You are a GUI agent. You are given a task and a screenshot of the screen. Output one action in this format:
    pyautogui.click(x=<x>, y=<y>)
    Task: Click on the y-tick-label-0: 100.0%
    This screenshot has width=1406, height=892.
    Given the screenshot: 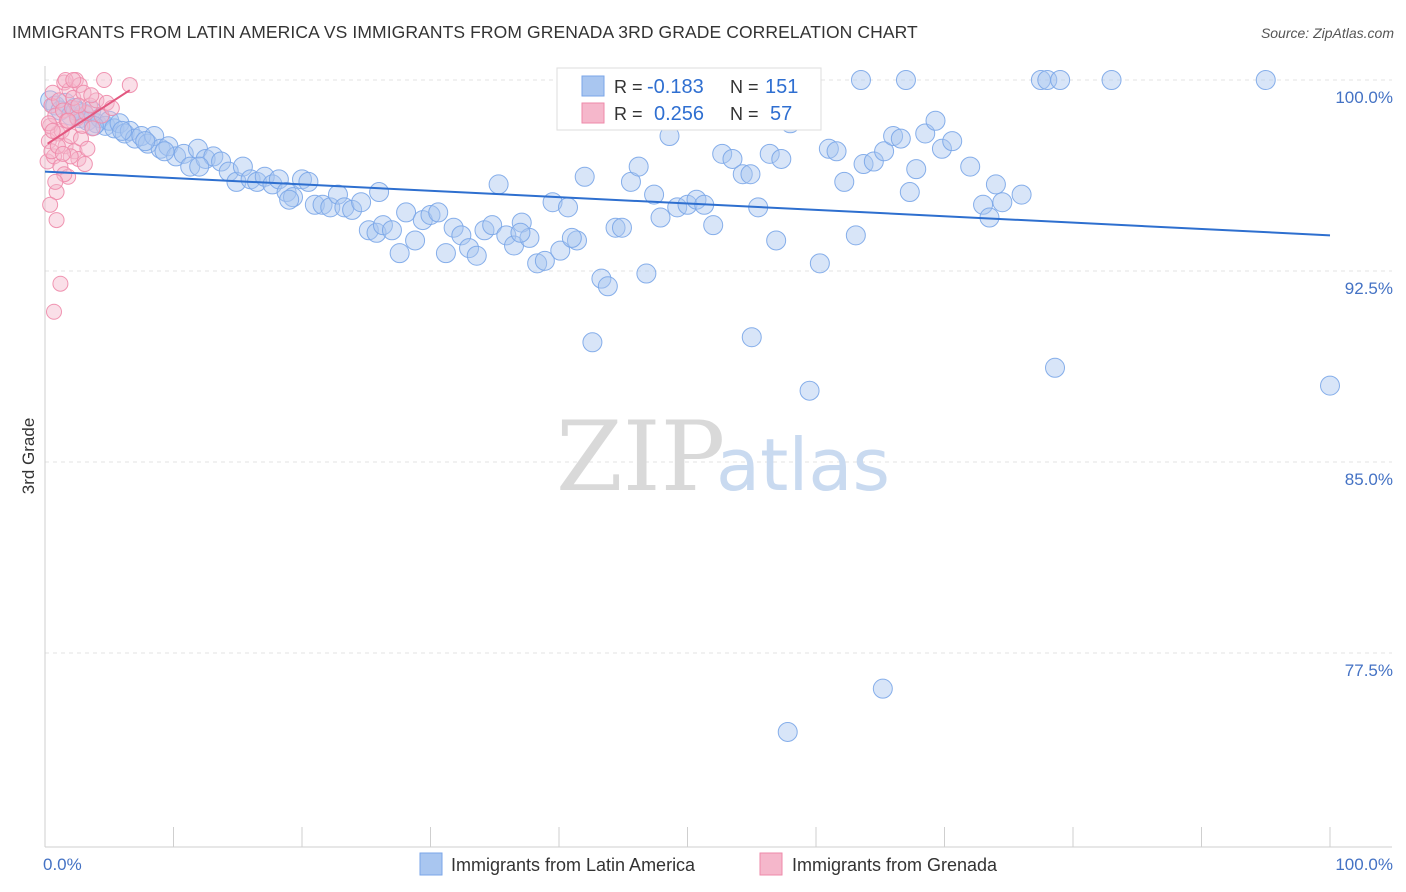 What is the action you would take?
    pyautogui.click(x=1364, y=97)
    